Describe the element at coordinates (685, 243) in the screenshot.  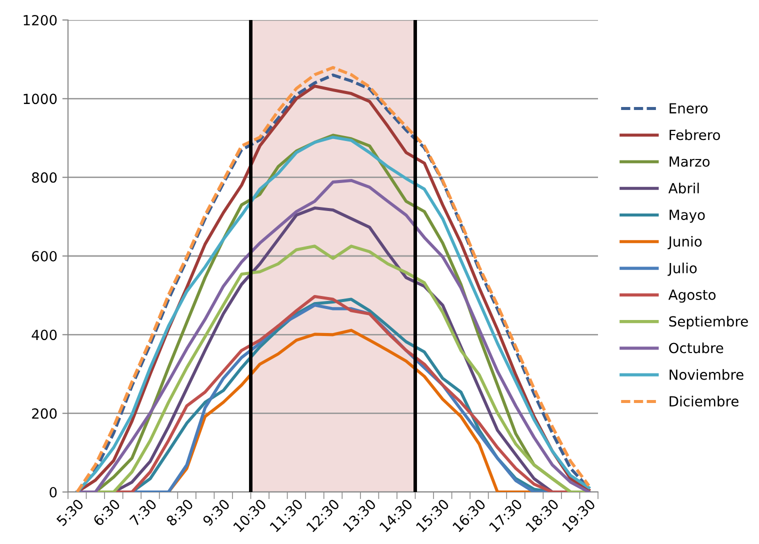
I see `legend-label: Junio` at that location.